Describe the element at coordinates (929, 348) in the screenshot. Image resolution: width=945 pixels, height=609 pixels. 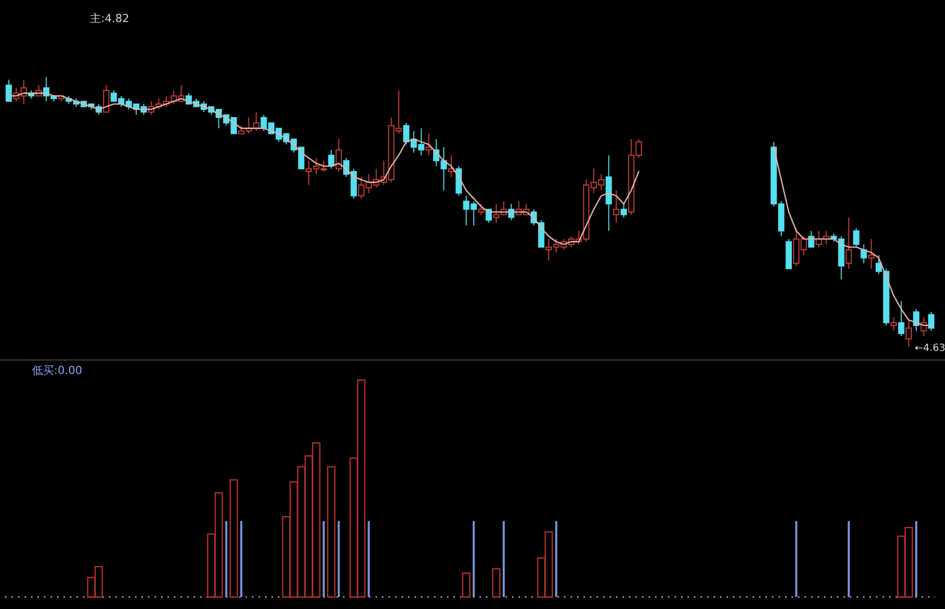
I see `annotation: ←4.63` at that location.